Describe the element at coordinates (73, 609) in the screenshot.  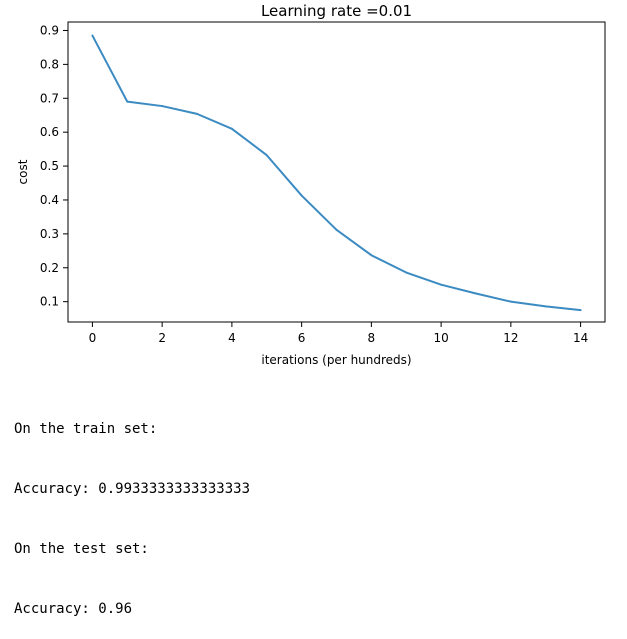
I see `test-accuracy: Accuracy: 0.96` at that location.